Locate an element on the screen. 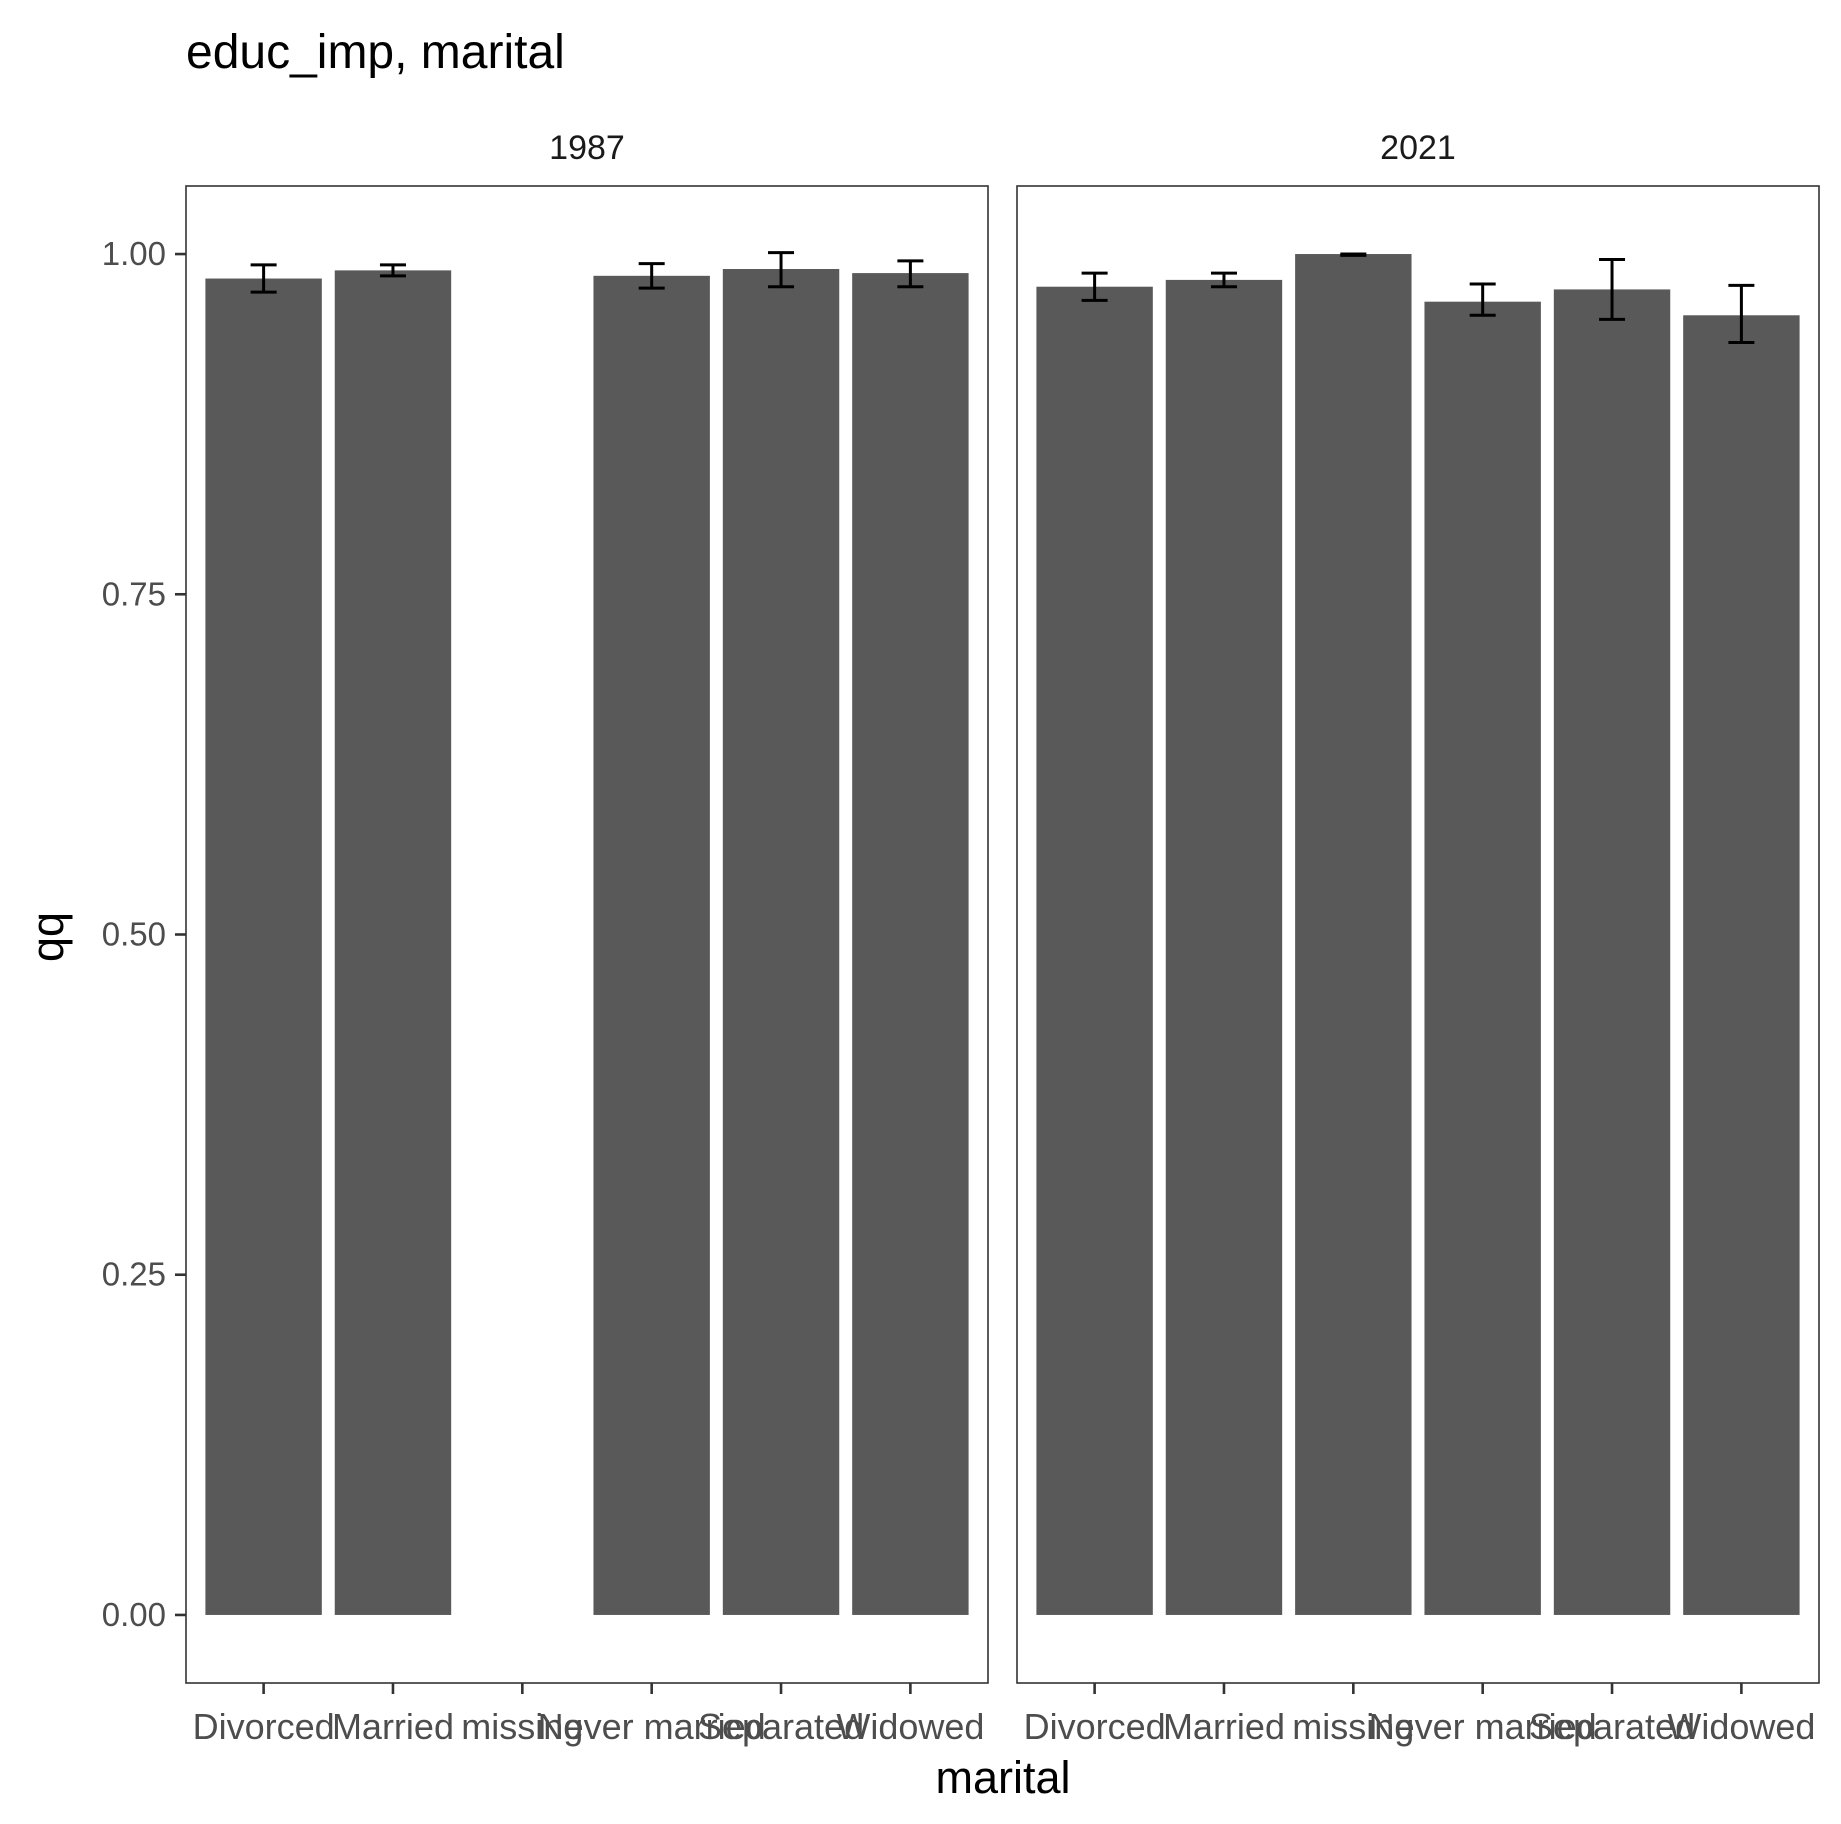  chart-title: educ_imp, marital is located at coordinates (375, 52).